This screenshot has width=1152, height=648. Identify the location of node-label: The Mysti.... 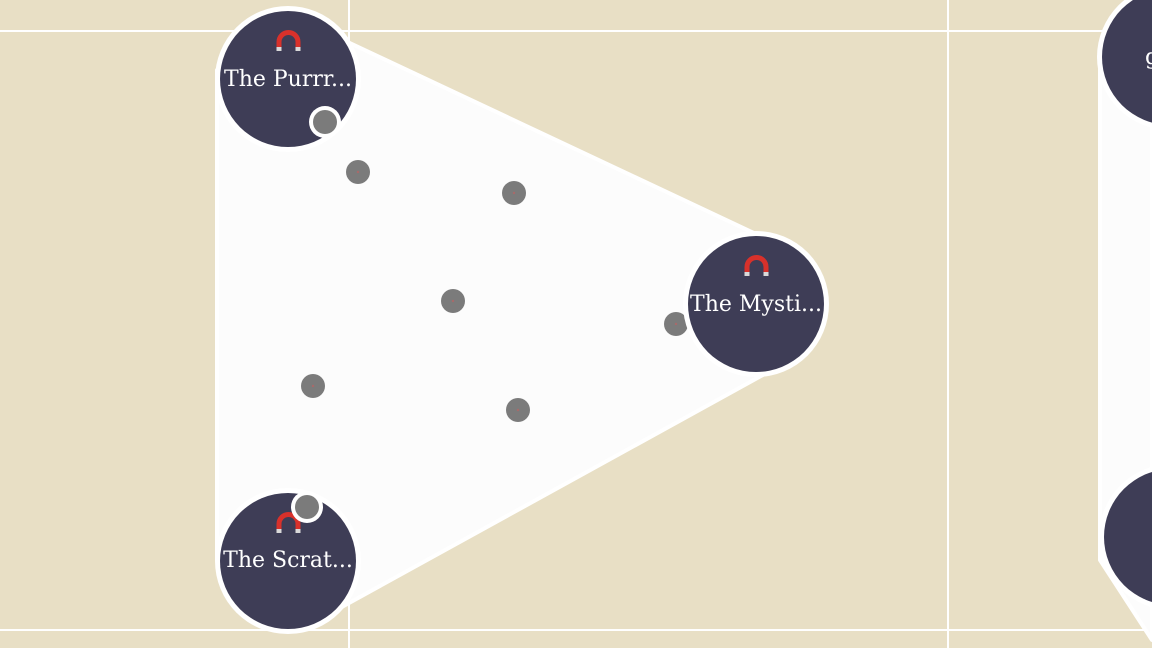
(756, 304).